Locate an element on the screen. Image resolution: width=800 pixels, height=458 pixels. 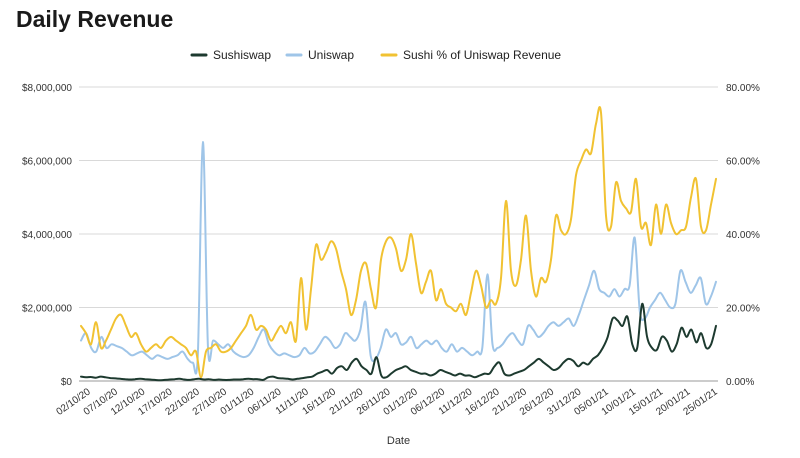
legend-label-sushiswap: Sushiswap is located at coordinates (242, 55).